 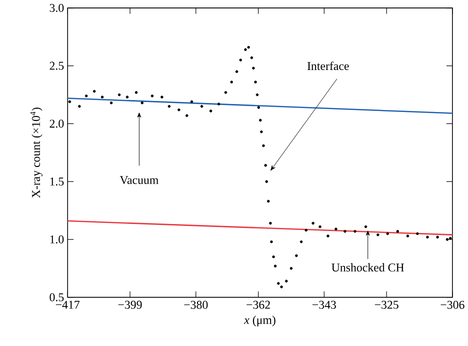 I want to click on y-tick-label: 2.0, so click(x=57, y=124).